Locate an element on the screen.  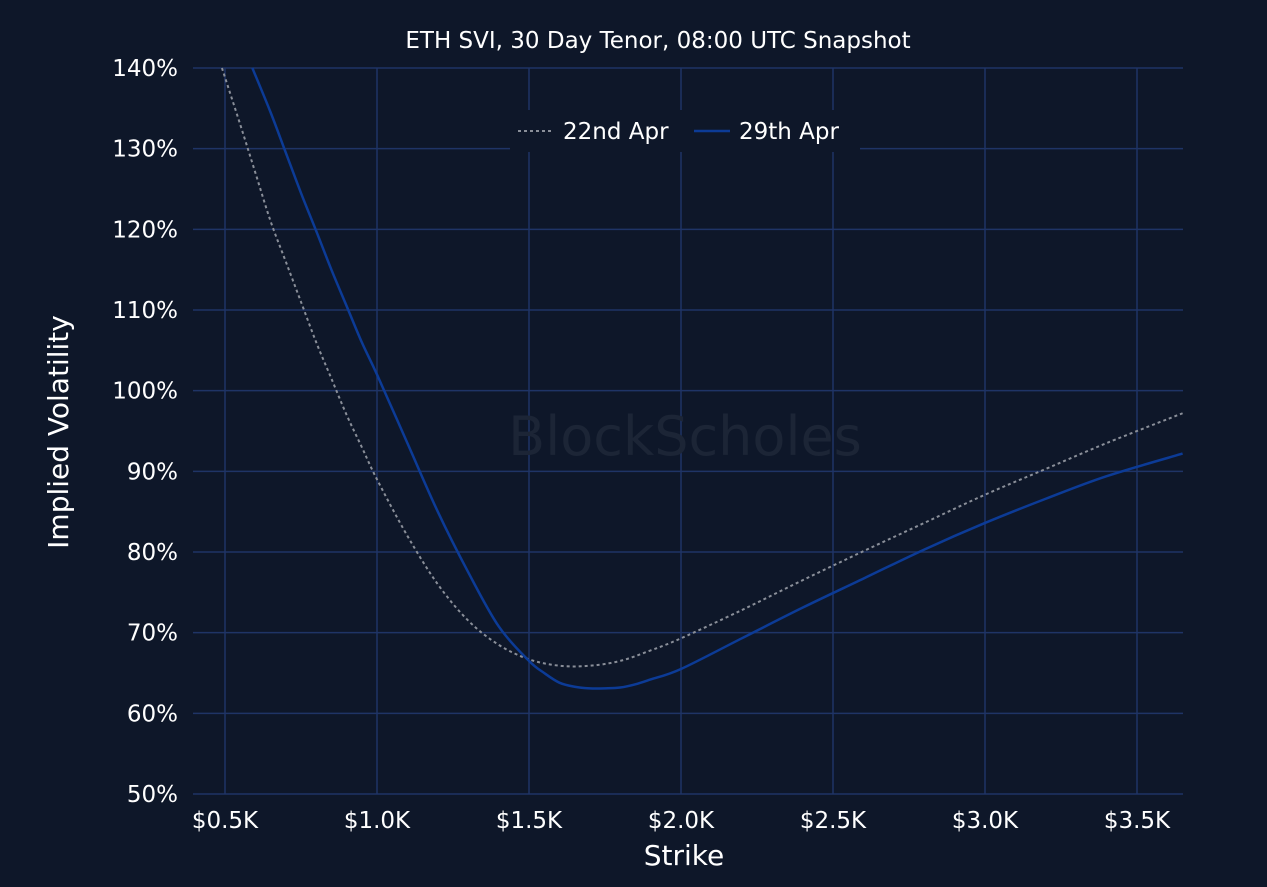
x-tick-label: $1.5K is located at coordinates (529, 821).